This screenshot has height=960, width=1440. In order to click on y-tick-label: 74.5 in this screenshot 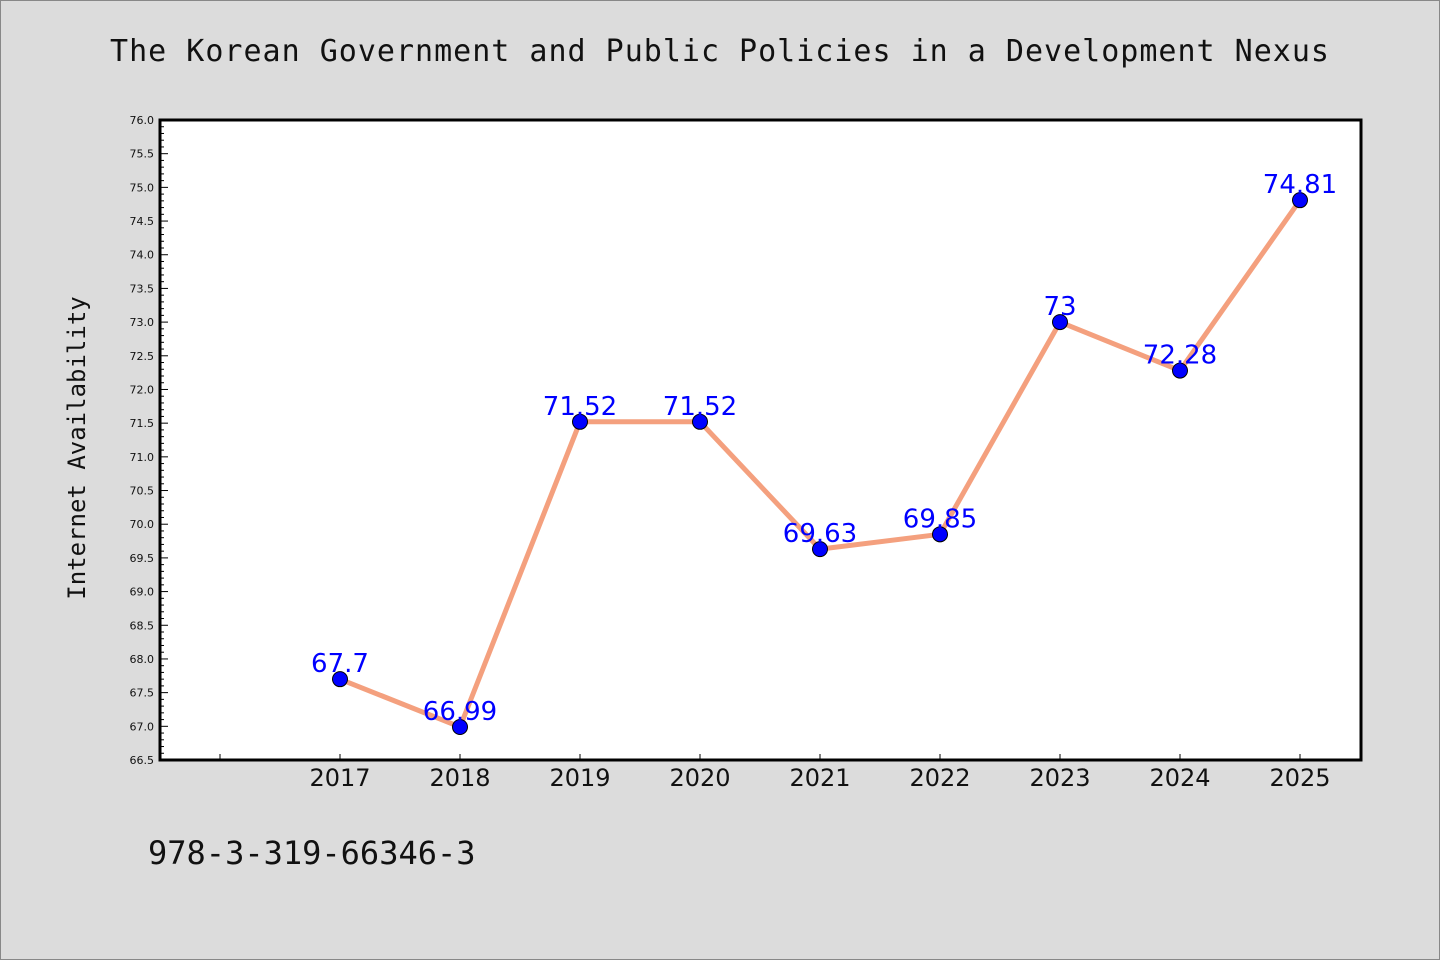, I will do `click(142, 221)`.